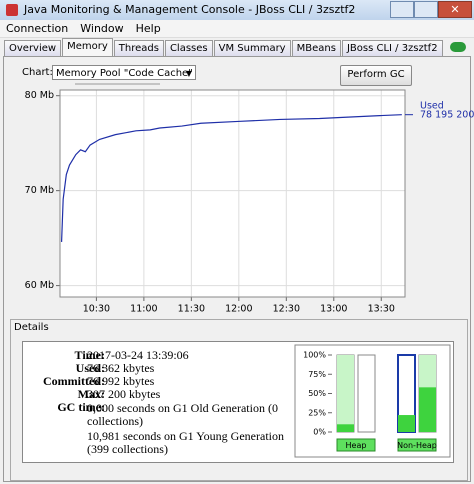 Image resolution: width=474 pixels, height=484 pixels. I want to click on detail-label: Committed:, so click(74, 381).